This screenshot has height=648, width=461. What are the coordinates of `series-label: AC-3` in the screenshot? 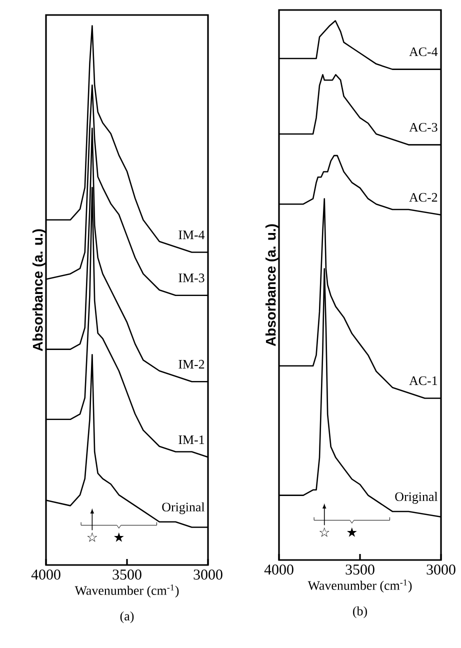 It's located at (423, 127).